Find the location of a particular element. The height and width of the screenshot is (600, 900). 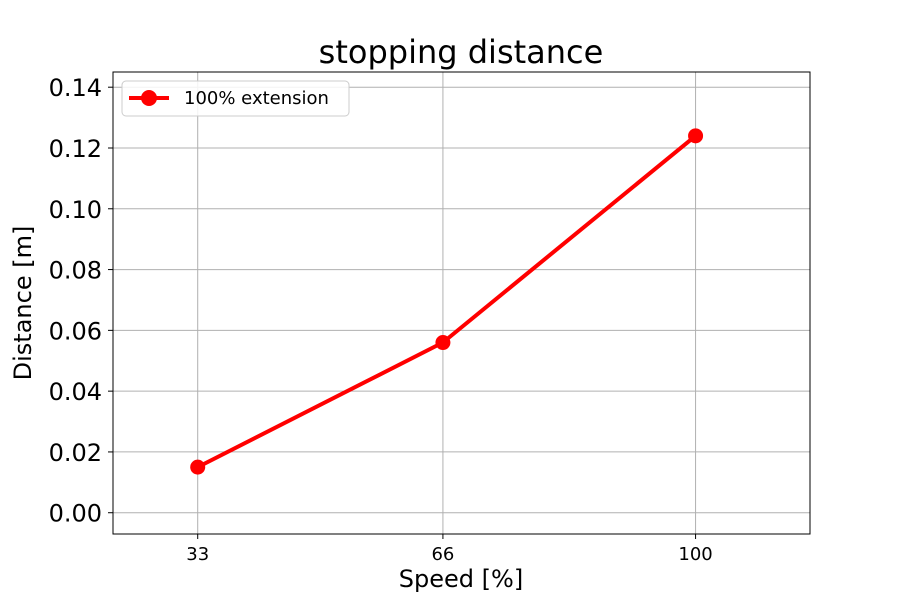

y-tick-label: 0.02 is located at coordinates (75, 453).